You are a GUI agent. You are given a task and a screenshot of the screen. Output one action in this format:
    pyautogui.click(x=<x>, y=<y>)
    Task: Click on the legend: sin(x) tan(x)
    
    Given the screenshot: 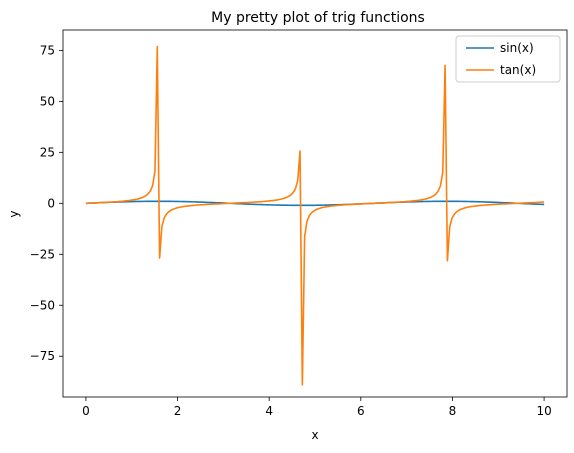 What is the action you would take?
    pyautogui.click(x=508, y=59)
    